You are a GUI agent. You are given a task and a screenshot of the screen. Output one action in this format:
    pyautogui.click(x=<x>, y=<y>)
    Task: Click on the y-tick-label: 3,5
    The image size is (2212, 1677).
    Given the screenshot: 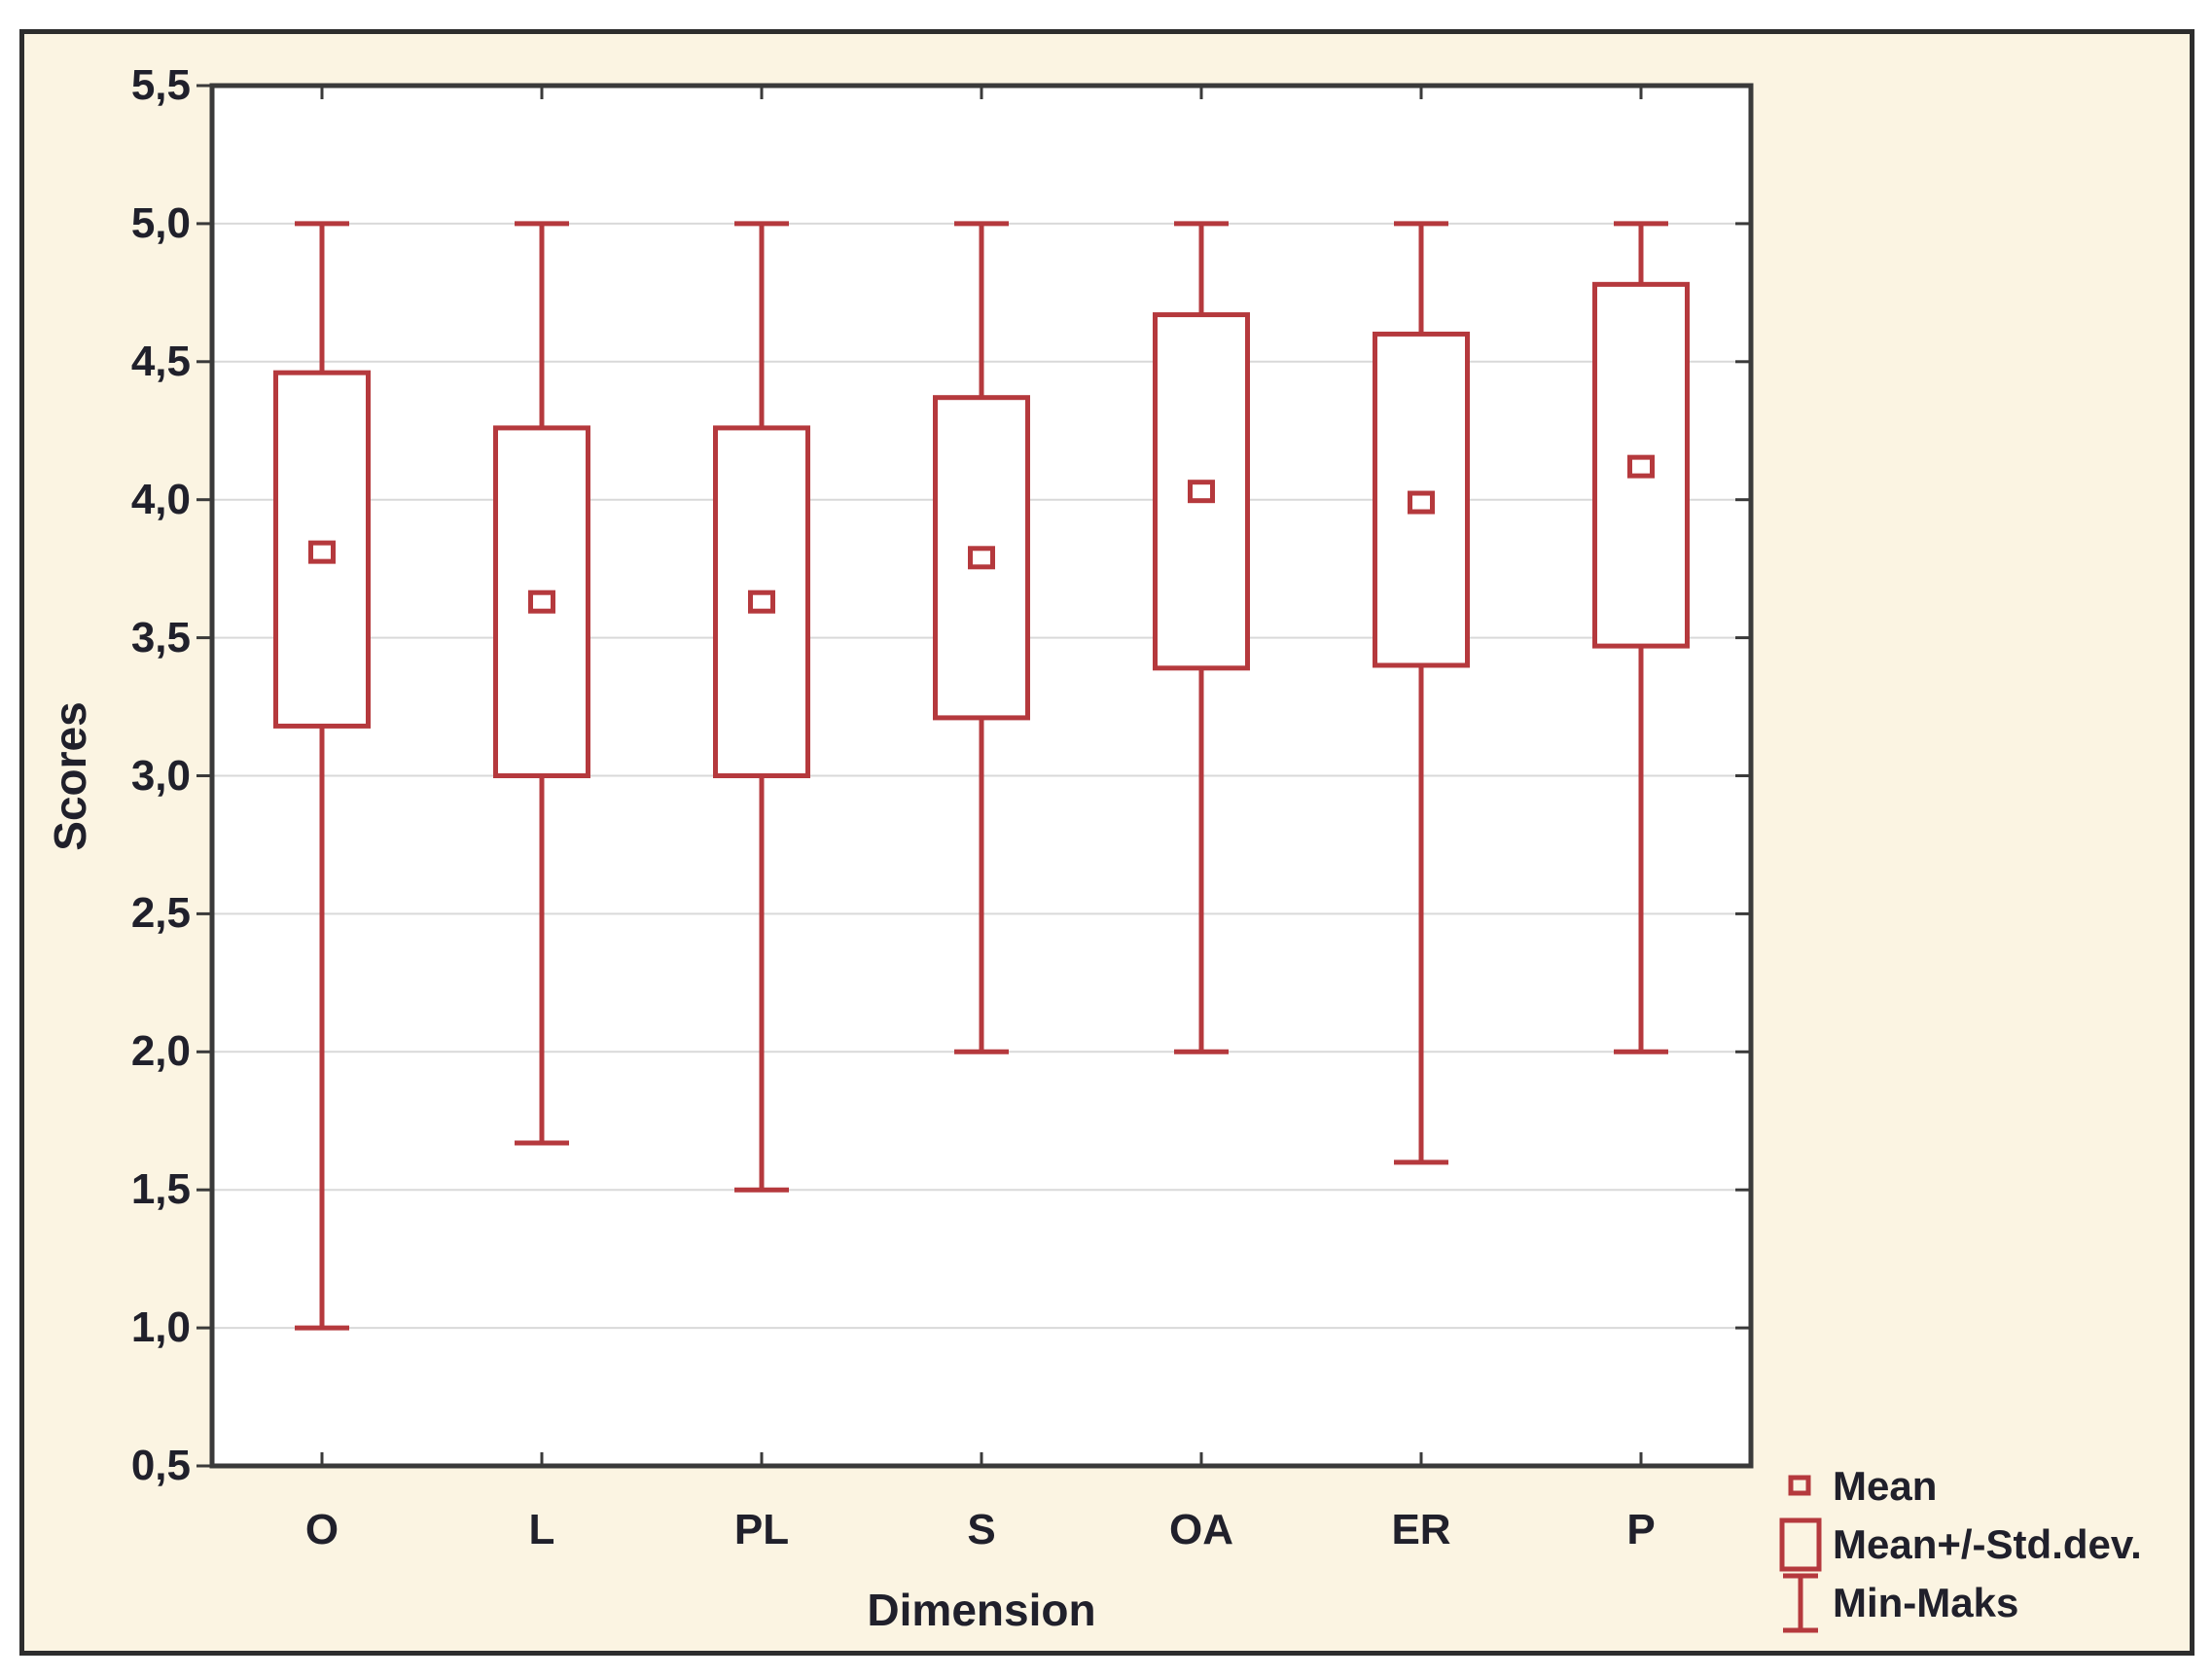 What is the action you would take?
    pyautogui.click(x=160, y=637)
    